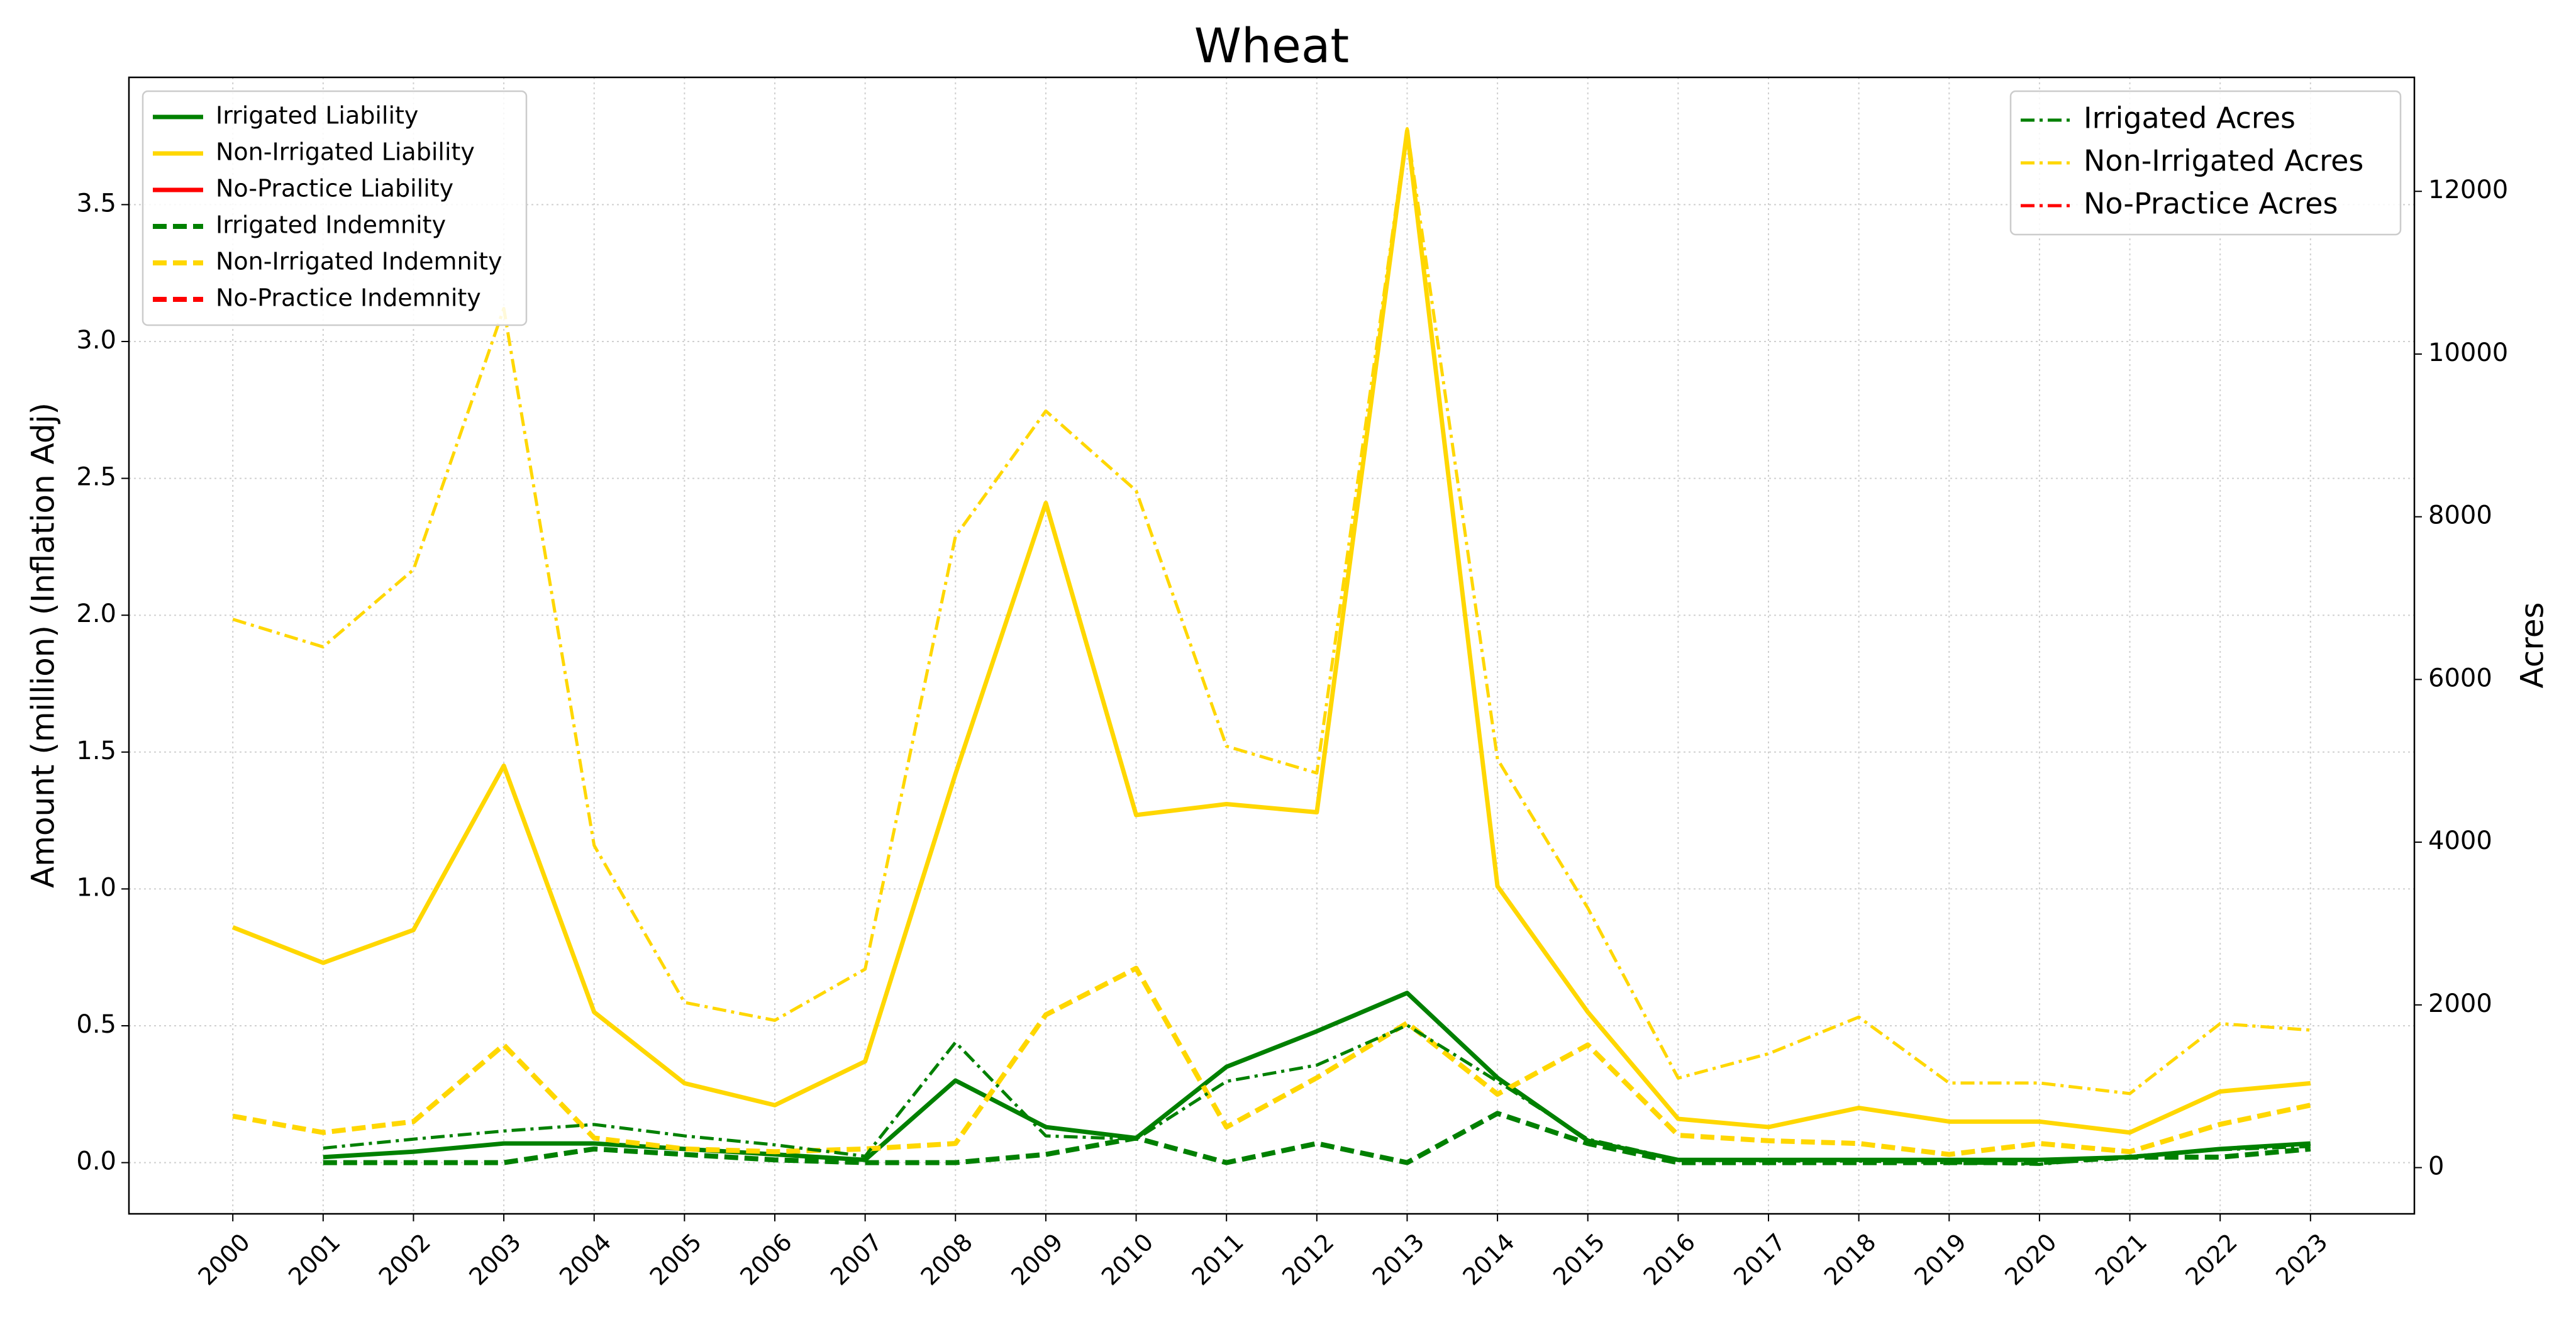  Describe the element at coordinates (2460, 1003) in the screenshot. I see `y2-tick-label: 2000` at that location.